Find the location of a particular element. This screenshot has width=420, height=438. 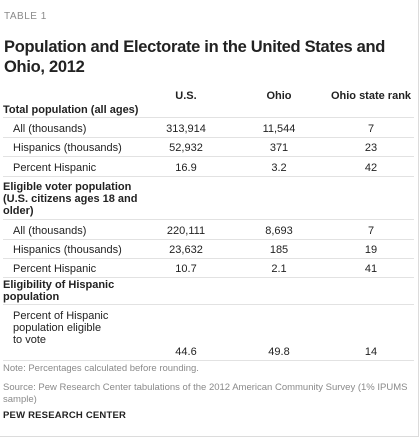

cell-us: 16.9 is located at coordinates (186, 168).